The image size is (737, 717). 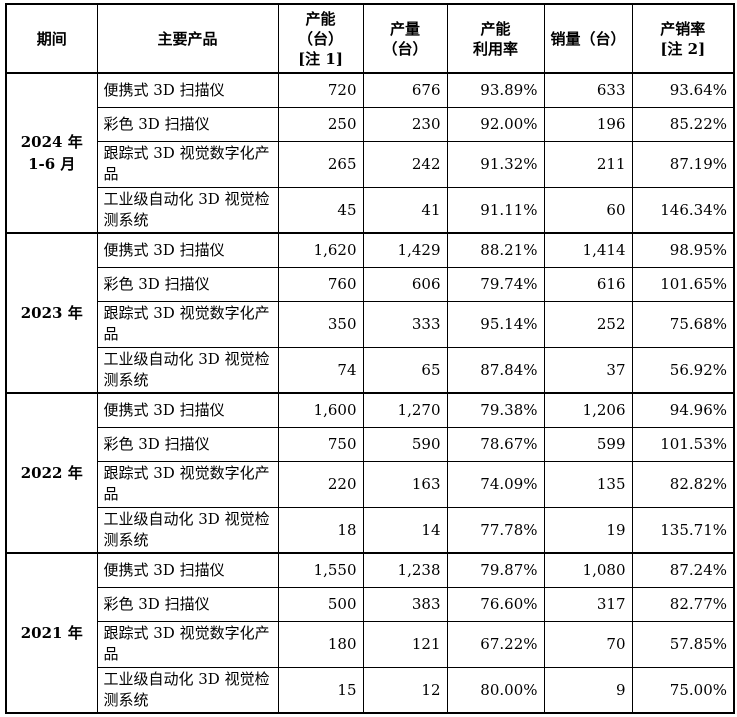 What do you see at coordinates (495, 48) in the screenshot?
I see `header-utilization-line: 利用率` at bounding box center [495, 48].